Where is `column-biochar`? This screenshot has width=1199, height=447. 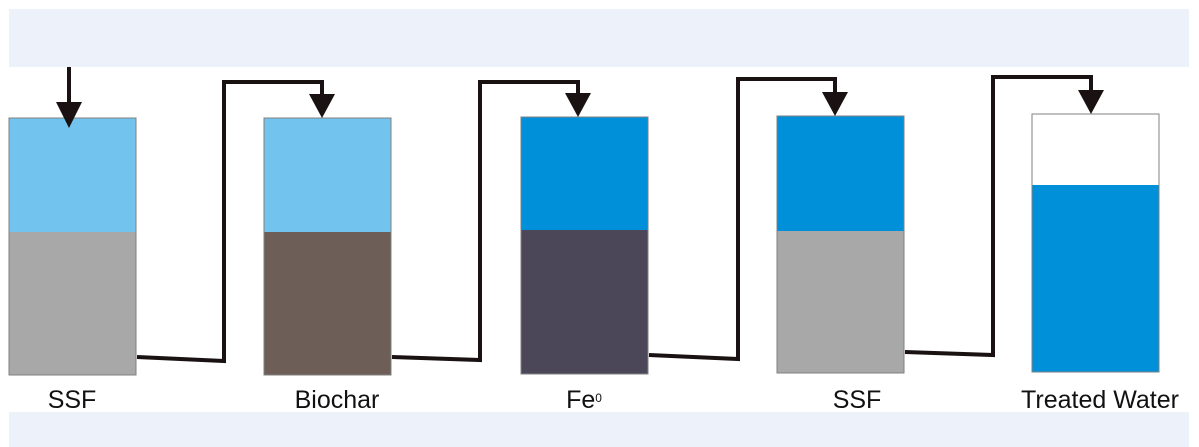 column-biochar is located at coordinates (327, 246).